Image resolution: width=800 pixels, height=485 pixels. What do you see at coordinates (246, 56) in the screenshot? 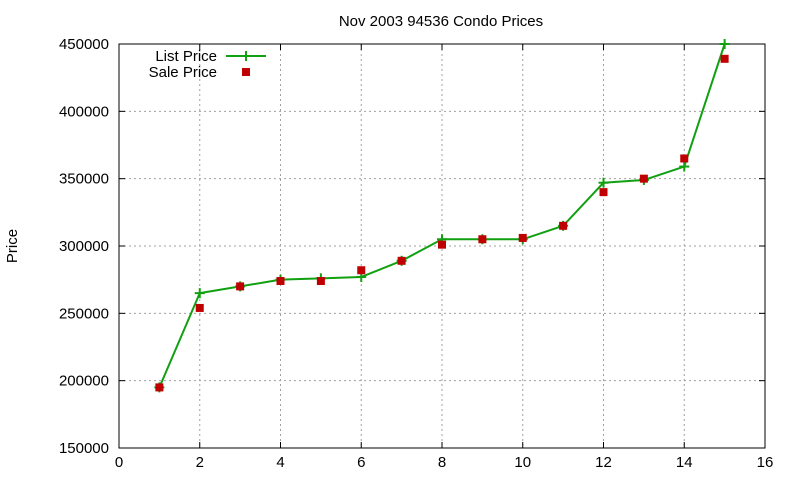
I see `legend-marker-list-price` at bounding box center [246, 56].